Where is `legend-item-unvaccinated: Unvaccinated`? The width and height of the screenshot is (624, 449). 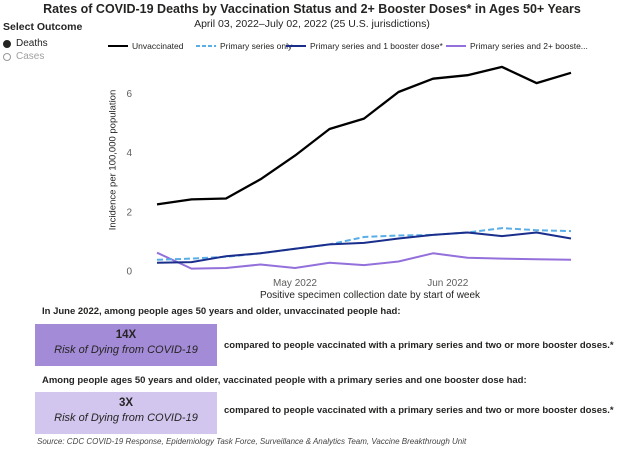
legend-item-unvaccinated: Unvaccinated is located at coordinates (146, 46).